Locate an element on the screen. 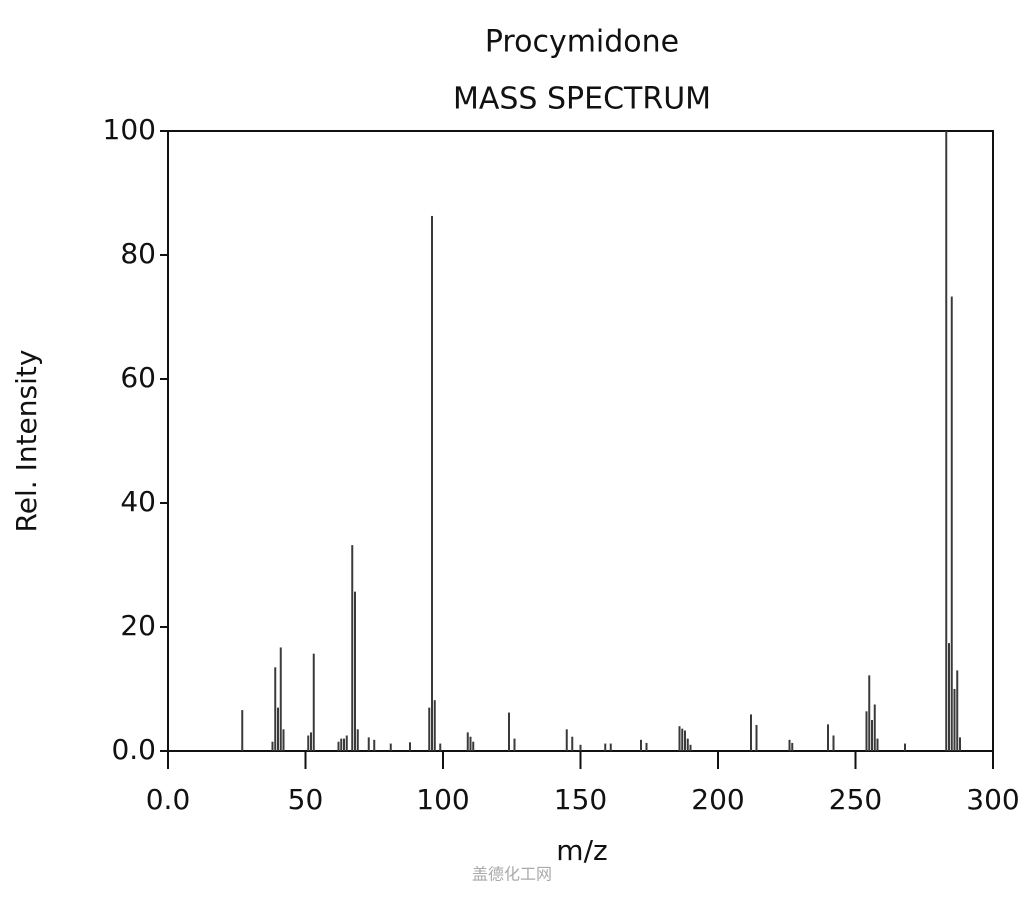 Image resolution: width=1024 pixels, height=900 pixels. x-tick-label: 300 is located at coordinates (992, 799).